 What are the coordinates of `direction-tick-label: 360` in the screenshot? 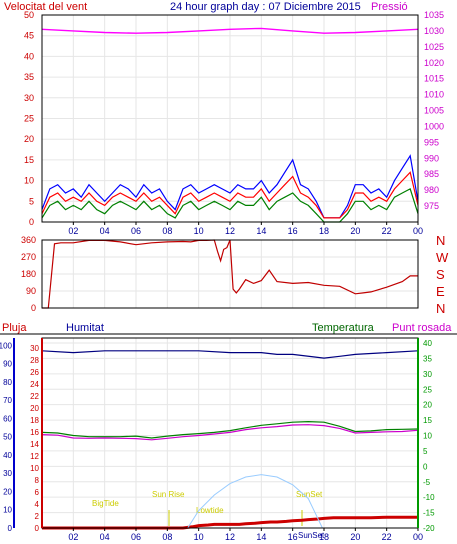 It's located at (28, 240).